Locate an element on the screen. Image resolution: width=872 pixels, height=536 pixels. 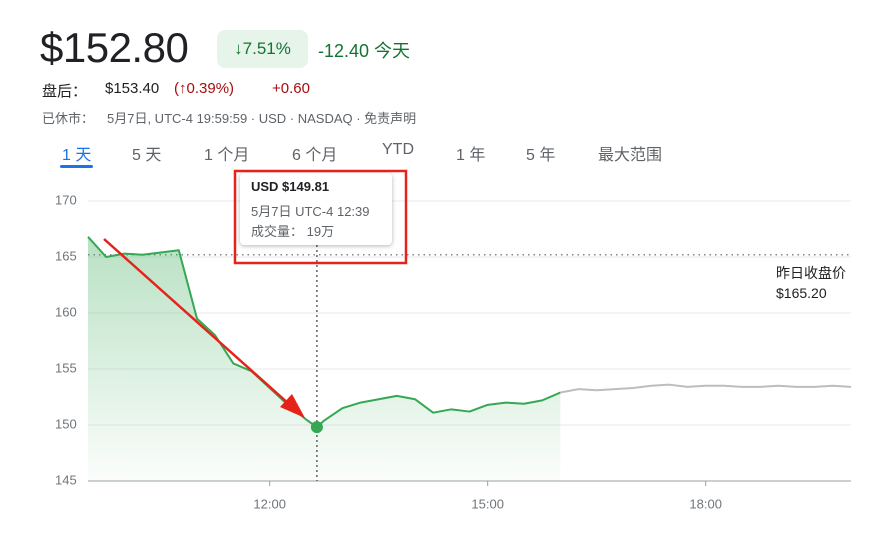
change-percent: ↓7.51% is located at coordinates (262, 49).